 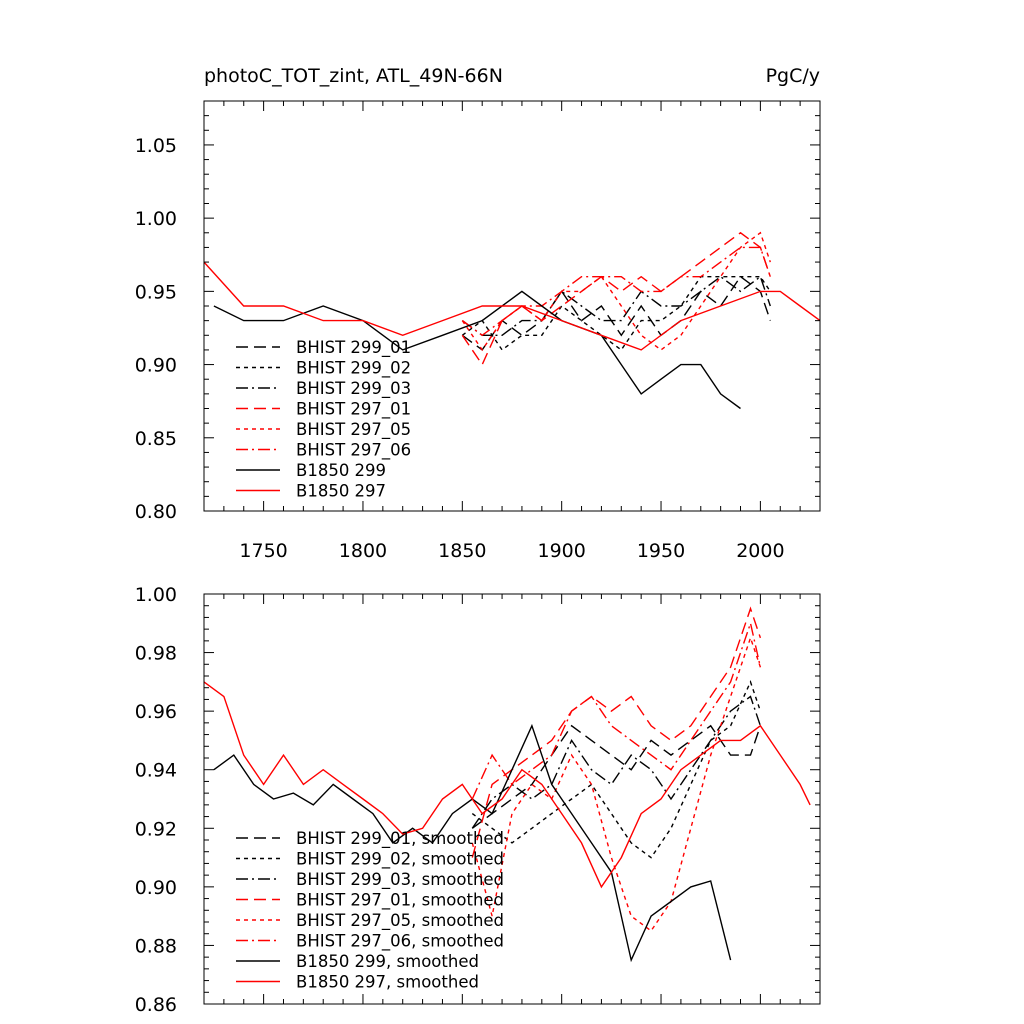 What do you see at coordinates (156, 512) in the screenshot?
I see `y-tick-label: 0.80` at bounding box center [156, 512].